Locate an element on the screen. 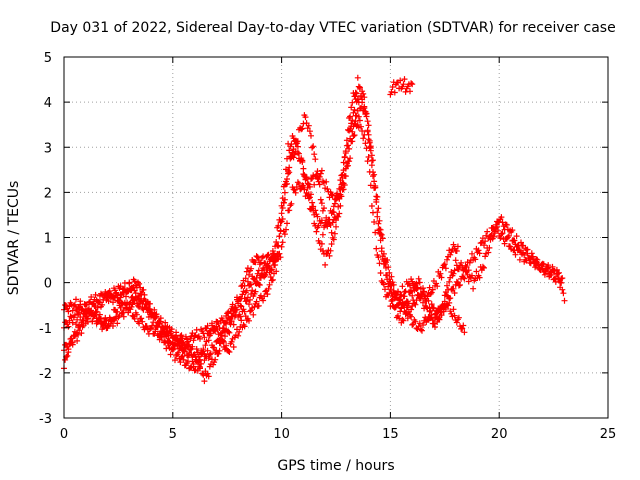 Image resolution: width=640 pixels, height=480 pixels. y-tick-label: 2 is located at coordinates (48, 193).